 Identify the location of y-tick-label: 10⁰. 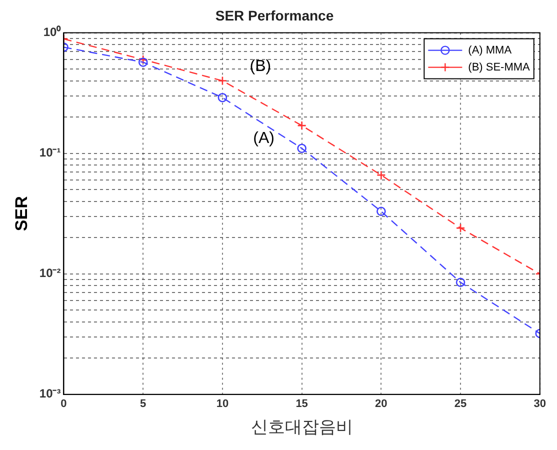
(52, 32).